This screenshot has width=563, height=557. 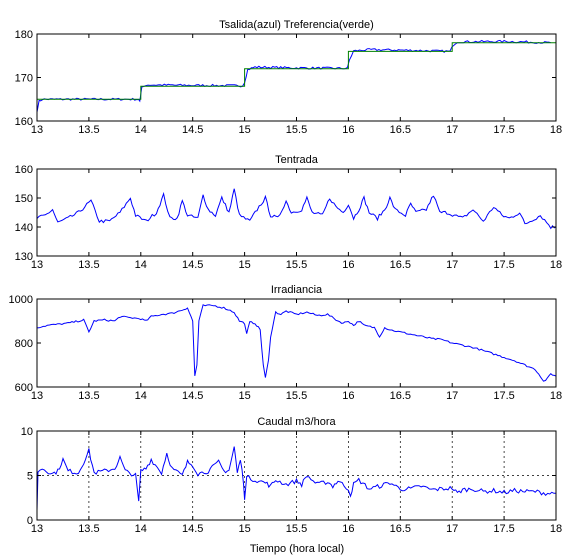 I want to click on y-tick-label: 170, so click(x=24, y=79).